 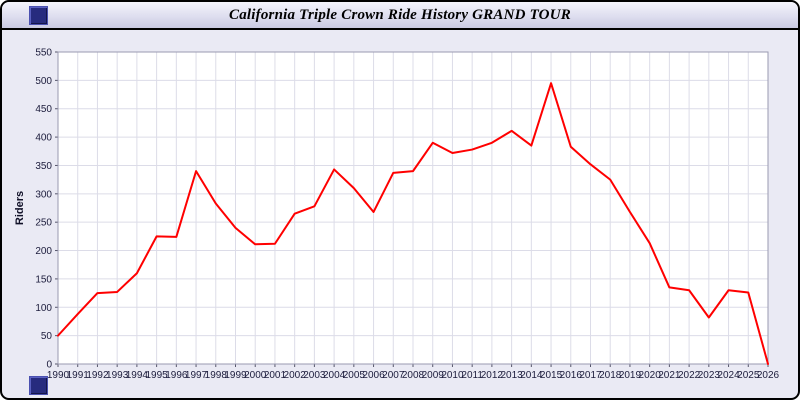 I want to click on x-tick-label: 2006, so click(x=373, y=375).